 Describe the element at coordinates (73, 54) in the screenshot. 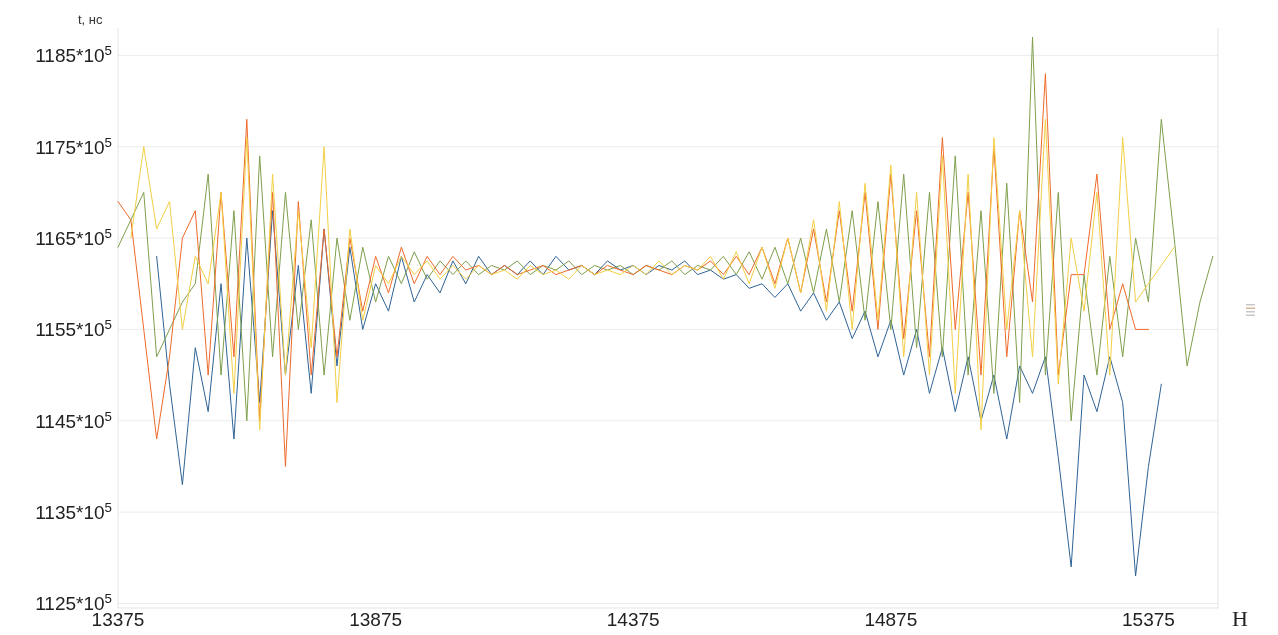

I see `y-tick-label: 1185*10$^{5}$` at that location.